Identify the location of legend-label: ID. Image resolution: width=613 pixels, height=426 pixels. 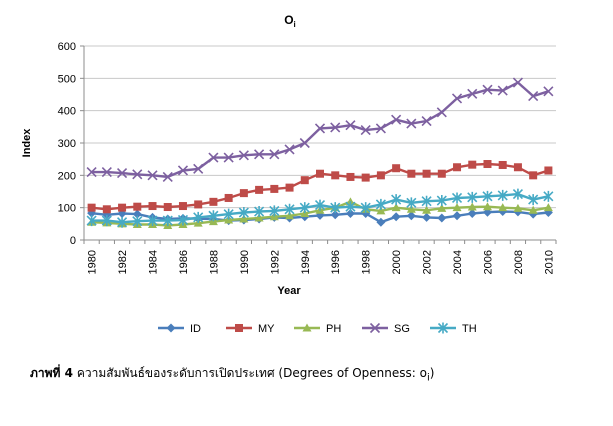
(195, 329).